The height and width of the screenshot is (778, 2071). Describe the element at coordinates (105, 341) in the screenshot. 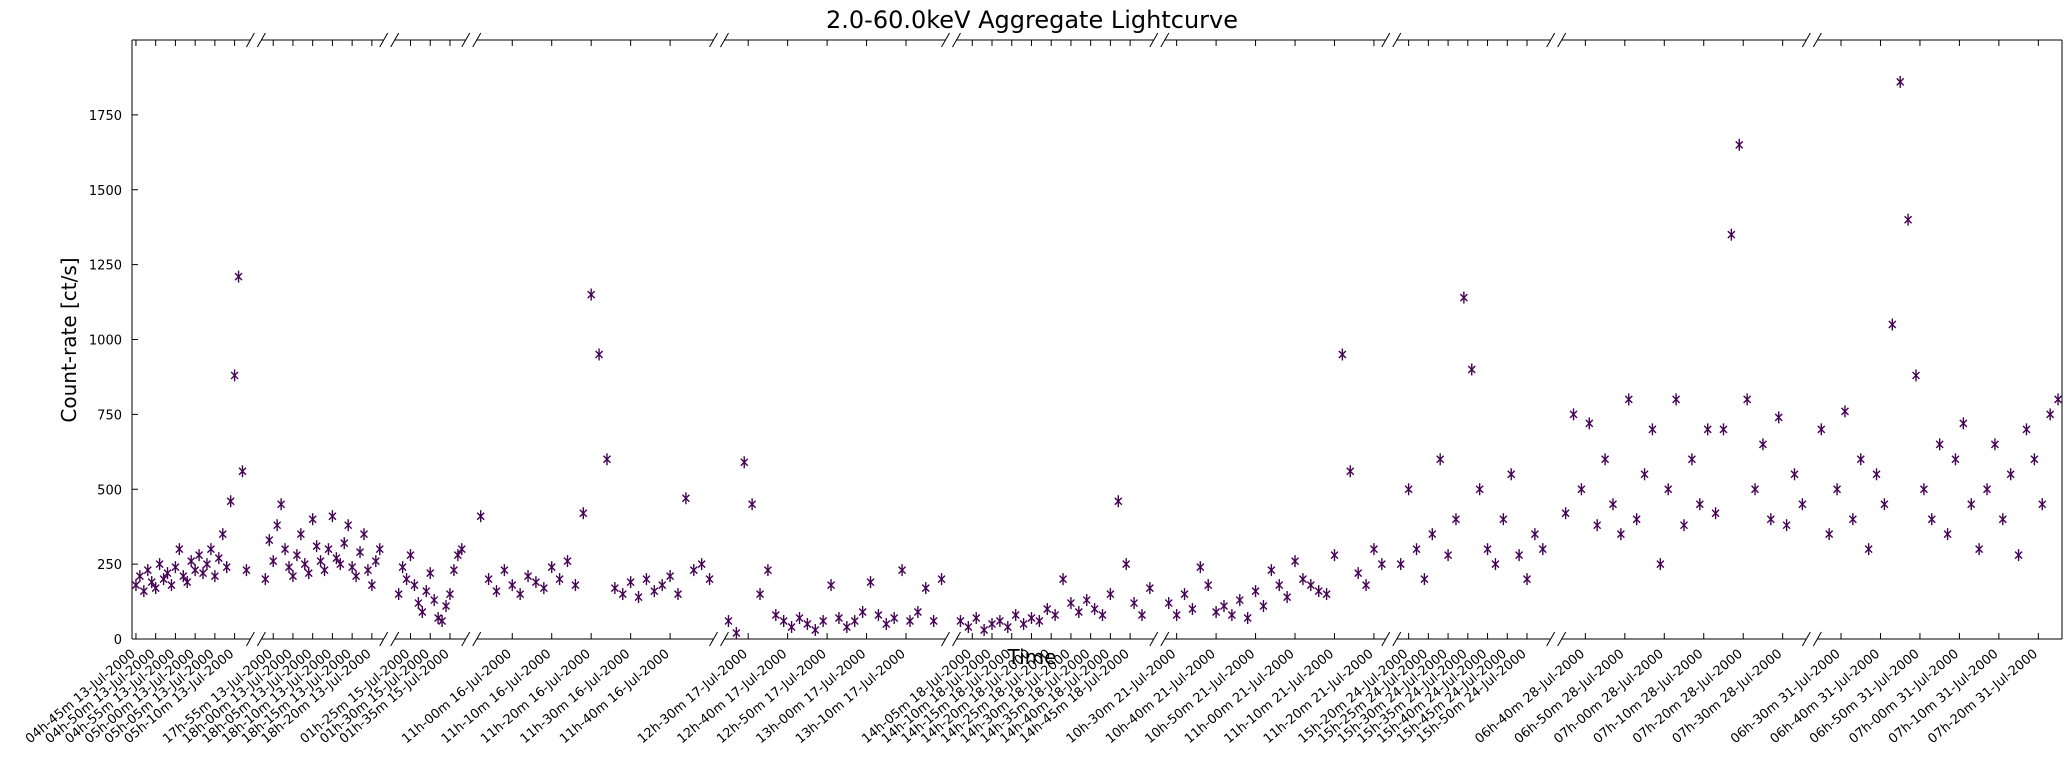

I see `y-tick-label: 1000` at that location.